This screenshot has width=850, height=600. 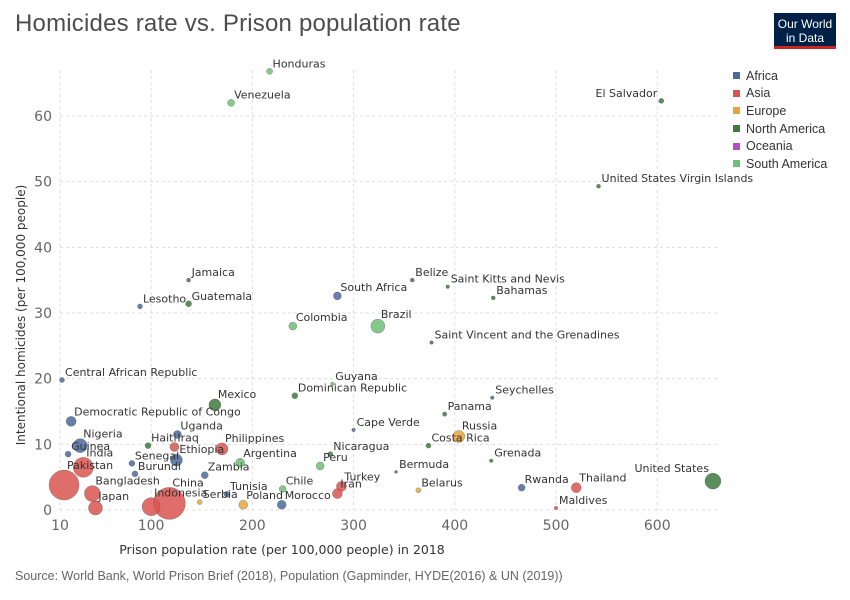 I want to click on point-label: Democratic Republic of Congo, so click(x=157, y=411).